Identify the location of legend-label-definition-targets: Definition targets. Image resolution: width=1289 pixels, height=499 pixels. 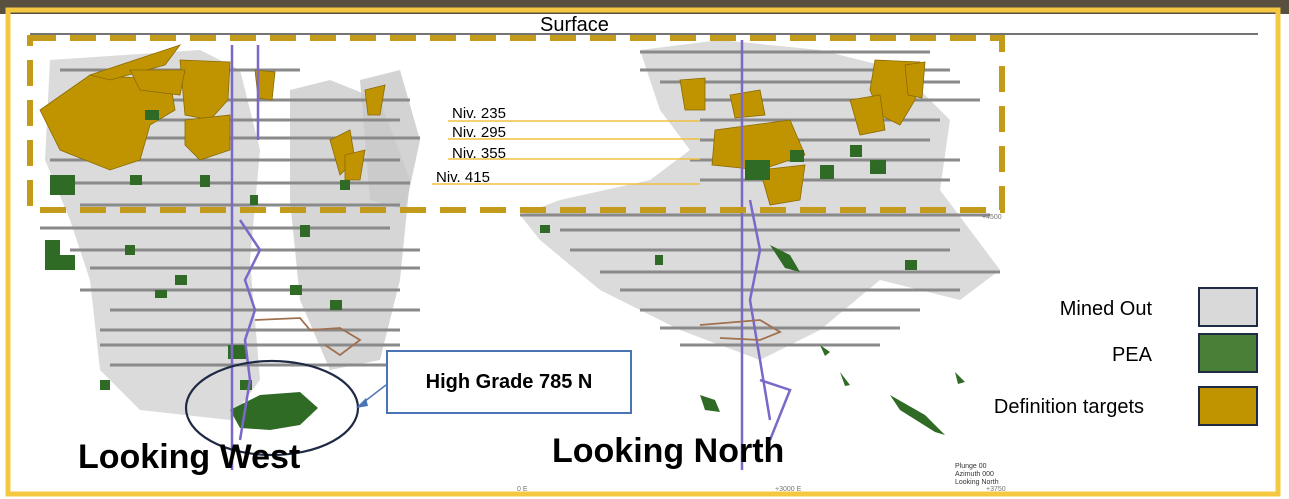
(1068, 407).